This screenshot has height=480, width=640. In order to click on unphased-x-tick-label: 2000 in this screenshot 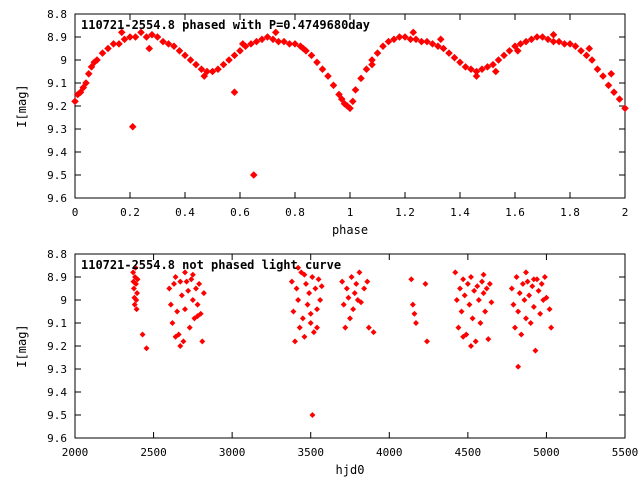, I will do `click(75, 452)`.